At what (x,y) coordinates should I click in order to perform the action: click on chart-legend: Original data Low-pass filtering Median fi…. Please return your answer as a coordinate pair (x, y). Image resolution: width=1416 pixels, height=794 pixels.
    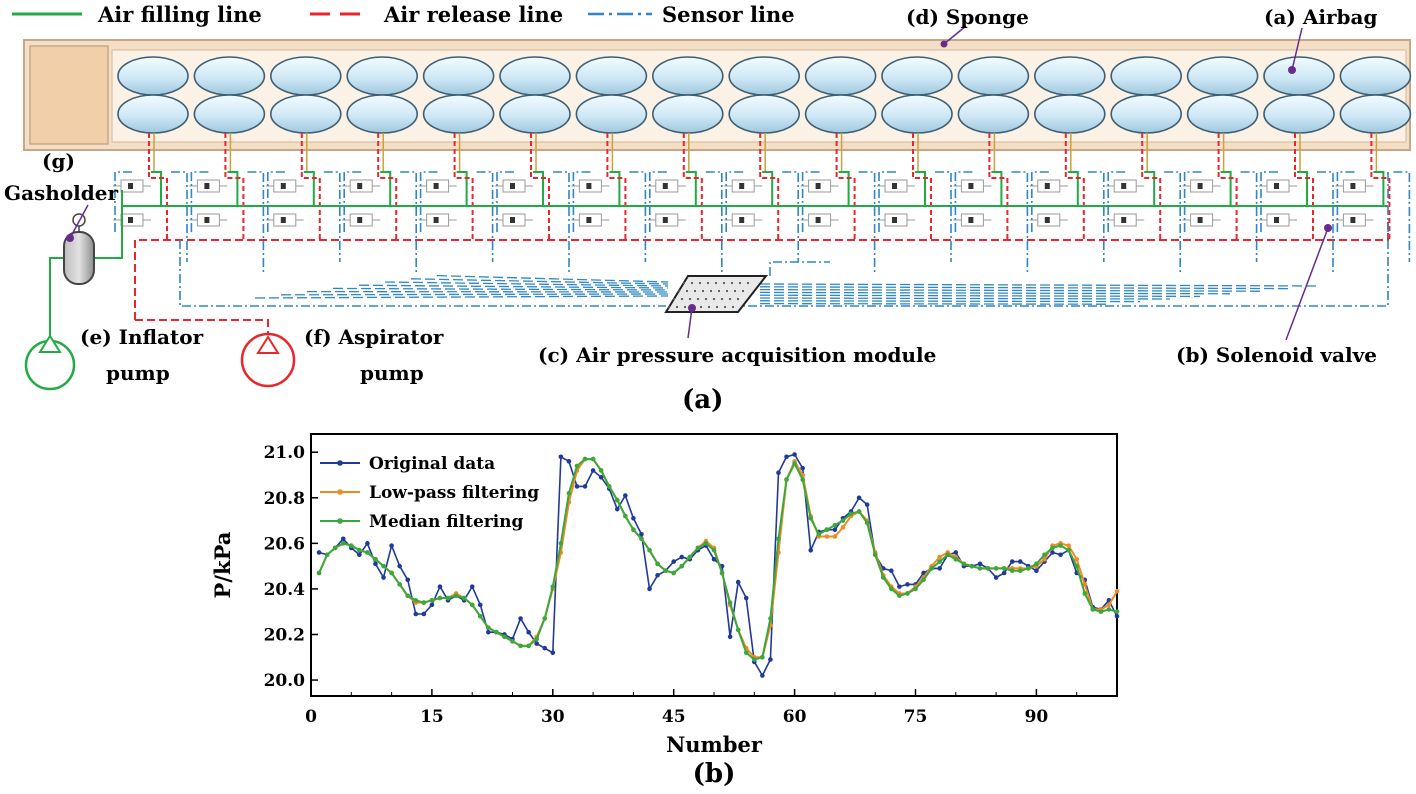
    Looking at the image, I should click on (429, 493).